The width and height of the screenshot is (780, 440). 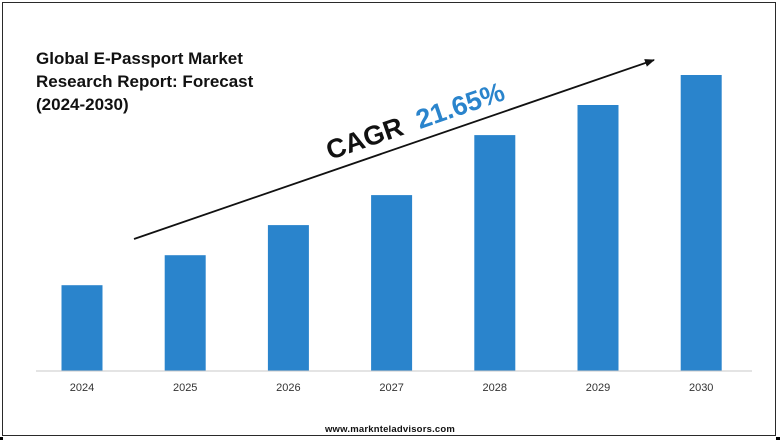 What do you see at coordinates (495, 388) in the screenshot?
I see `x-tick-label-2028: 2028` at bounding box center [495, 388].